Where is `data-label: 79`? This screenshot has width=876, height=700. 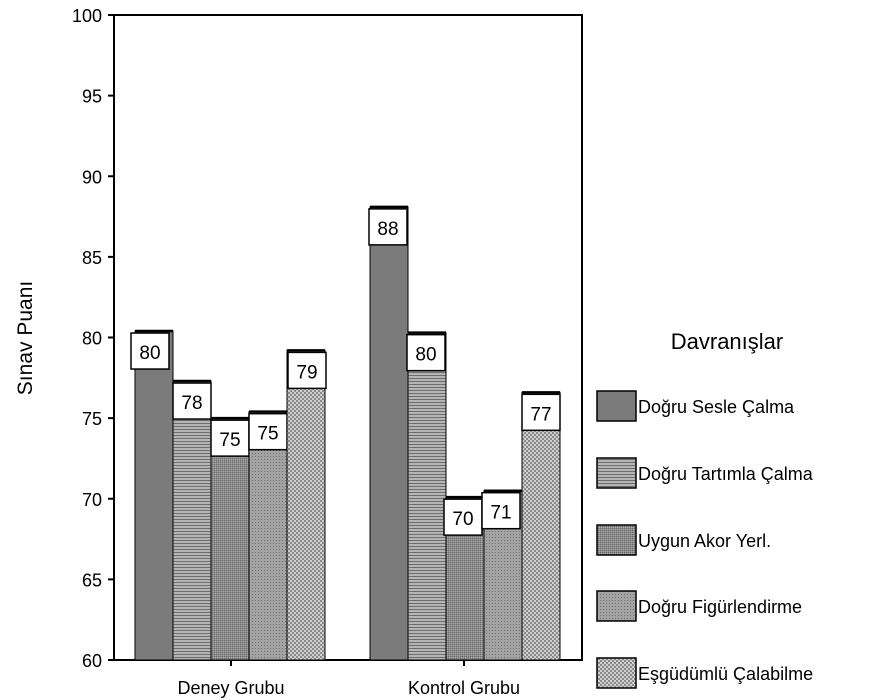
data-label: 79 is located at coordinates (306, 372).